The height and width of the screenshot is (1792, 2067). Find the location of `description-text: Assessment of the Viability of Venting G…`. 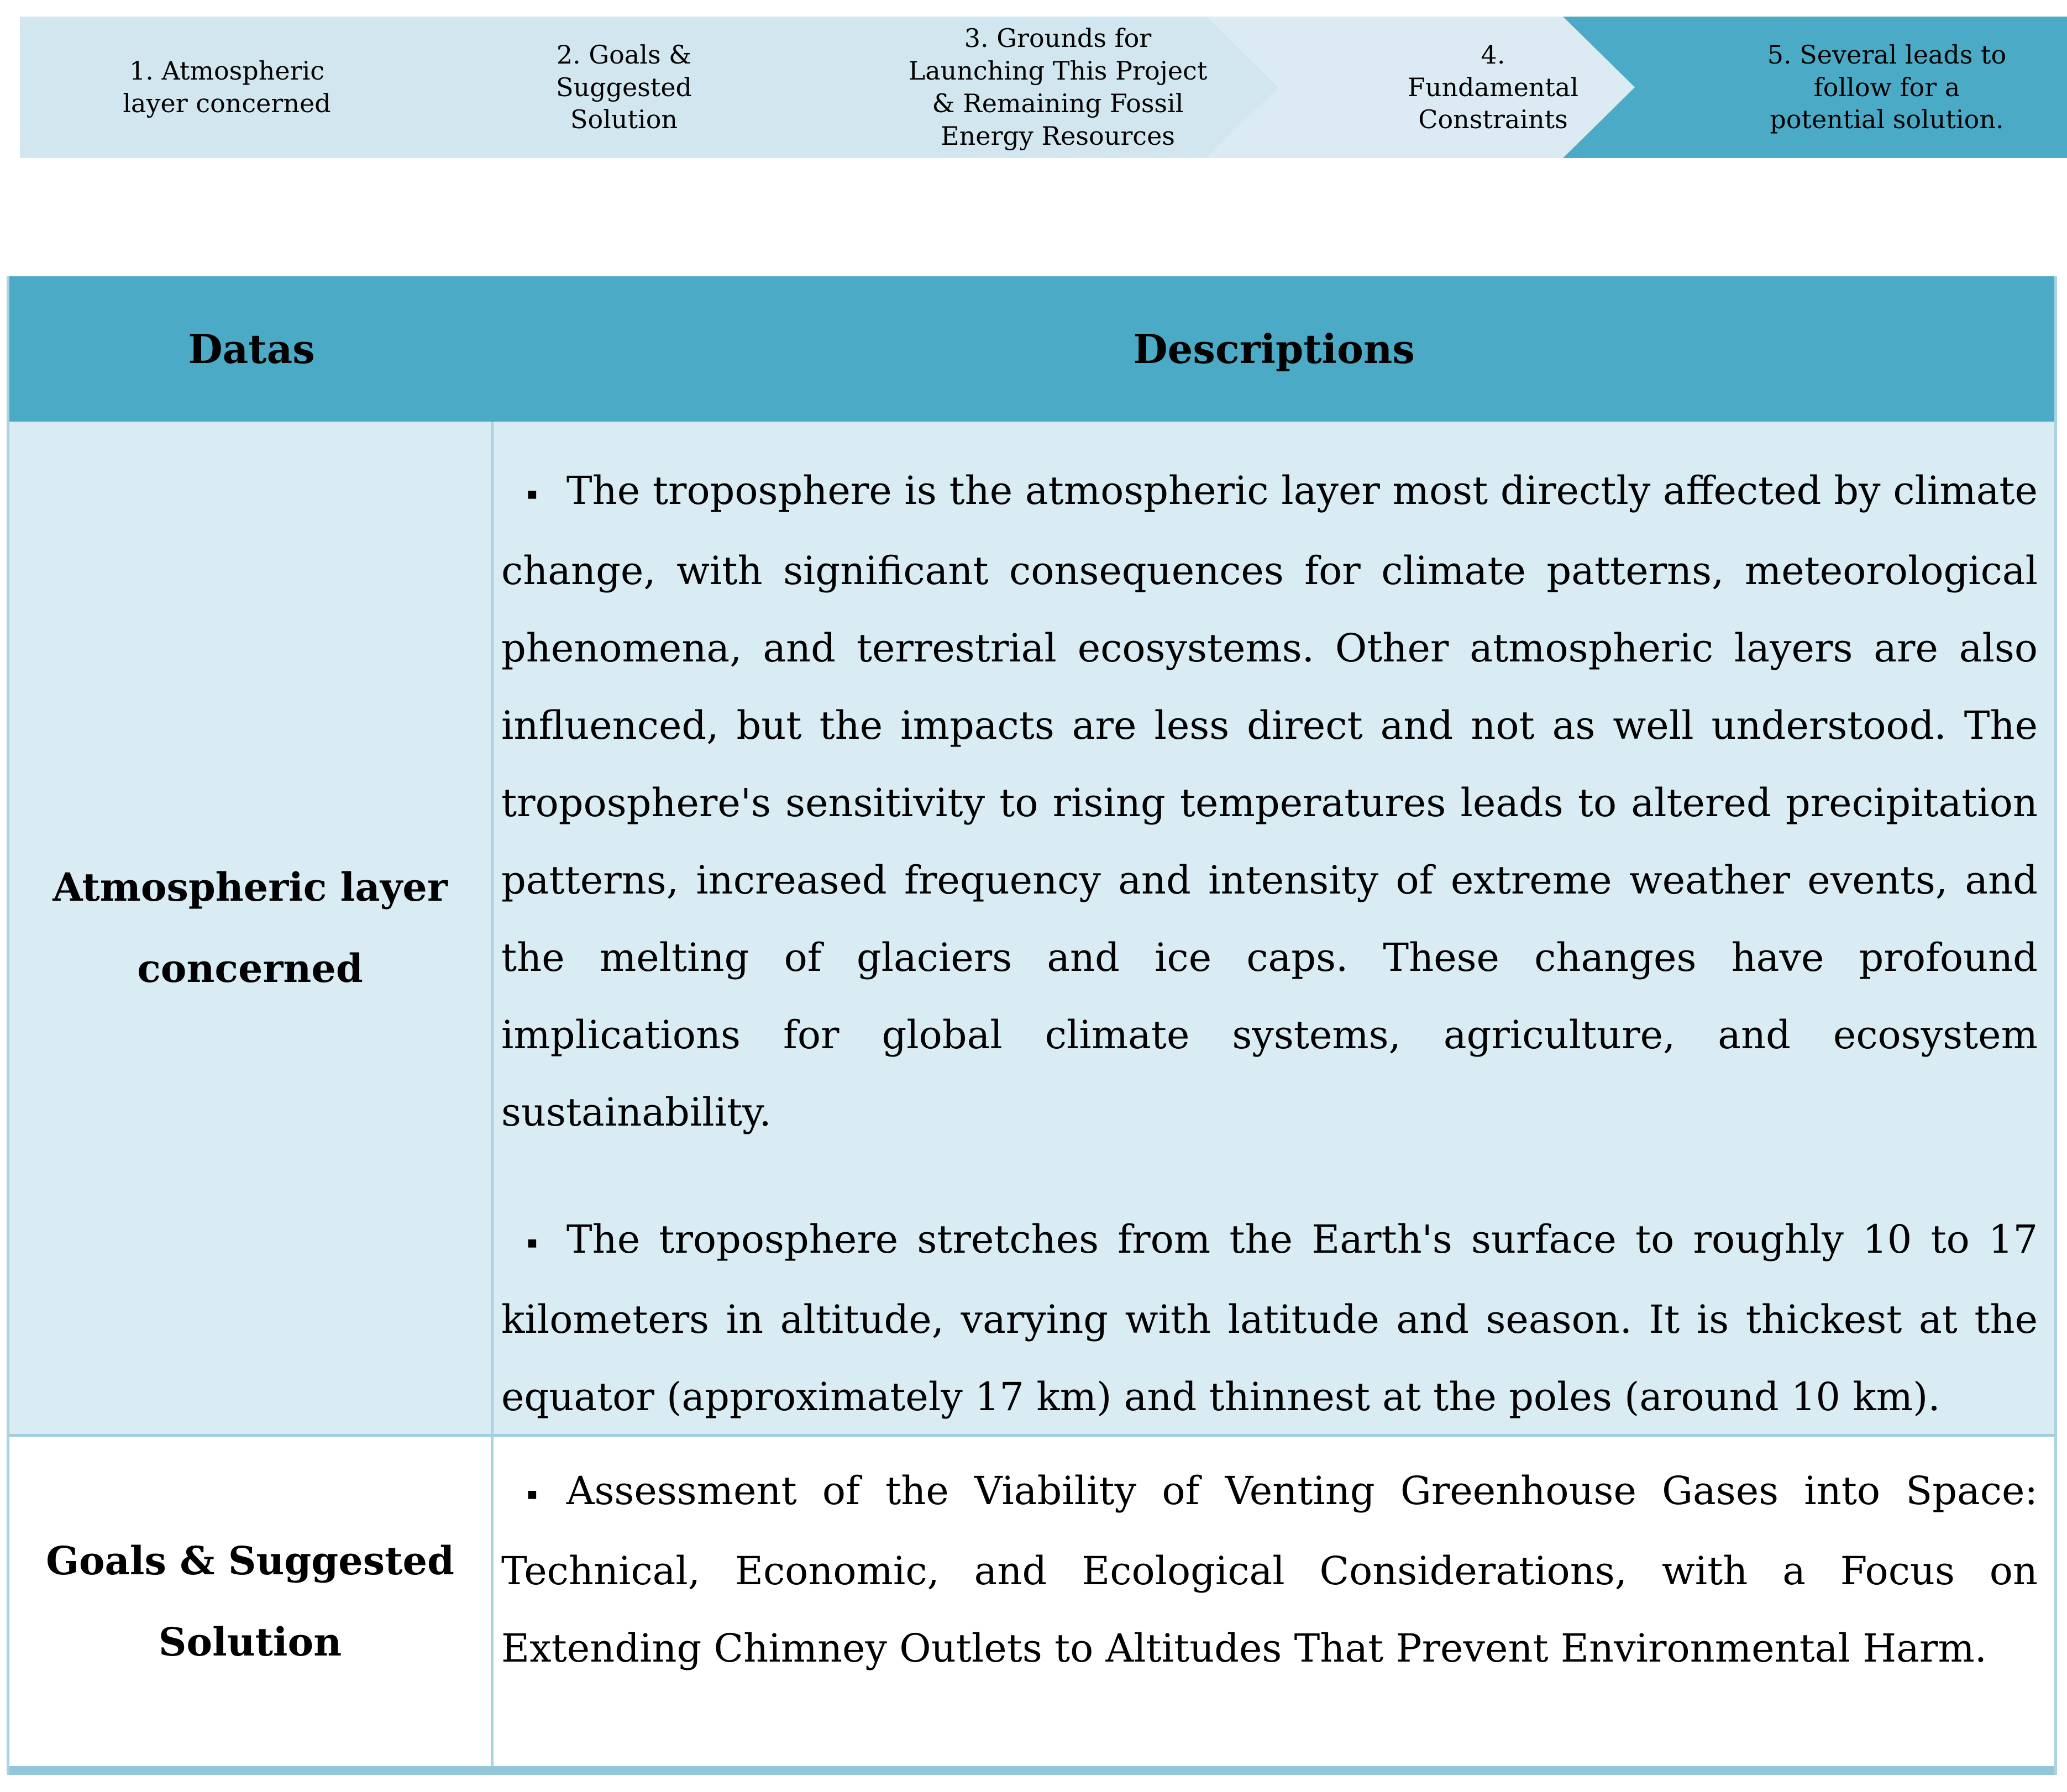

description-text: Assessment of the Viability of Venting G… is located at coordinates (1270, 1570).